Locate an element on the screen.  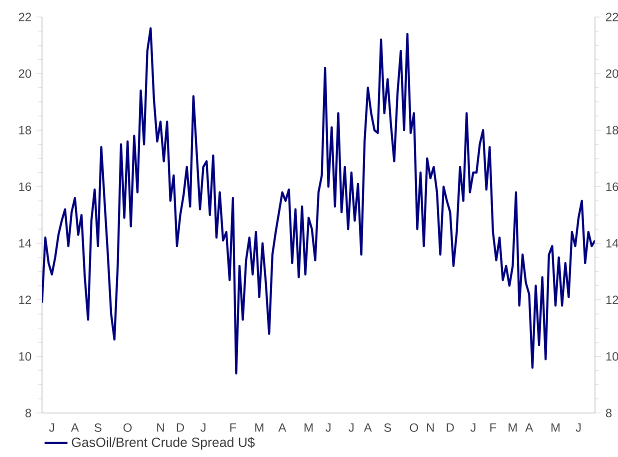
y-tick-label: 8 is located at coordinates (28, 413).